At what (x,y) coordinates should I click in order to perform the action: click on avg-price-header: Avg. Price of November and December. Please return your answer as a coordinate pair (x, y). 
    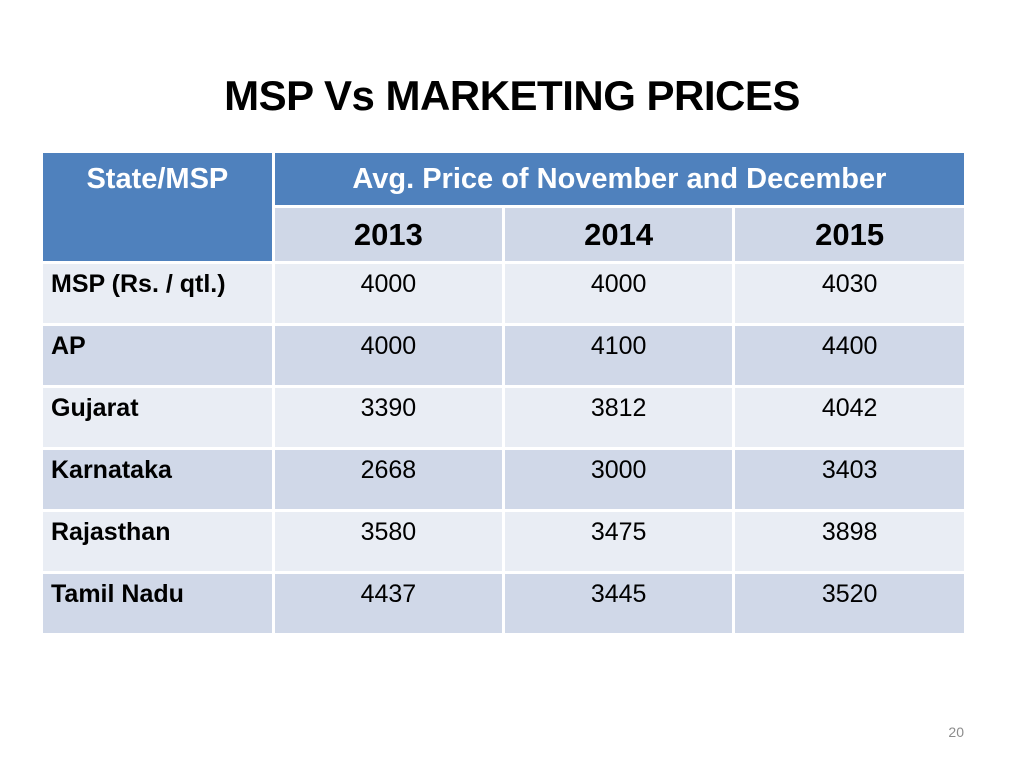
    Looking at the image, I should click on (617, 180).